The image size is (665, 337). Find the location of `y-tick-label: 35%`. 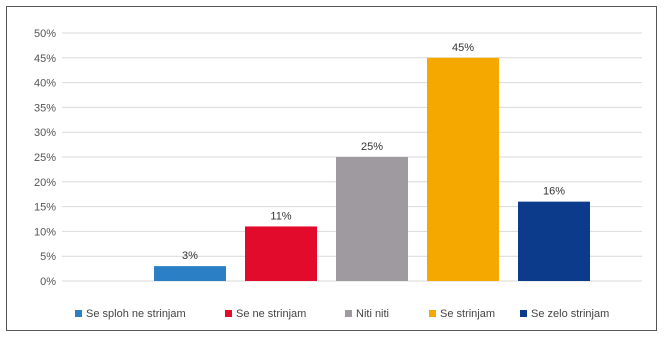

y-tick-label: 35% is located at coordinates (45, 108).